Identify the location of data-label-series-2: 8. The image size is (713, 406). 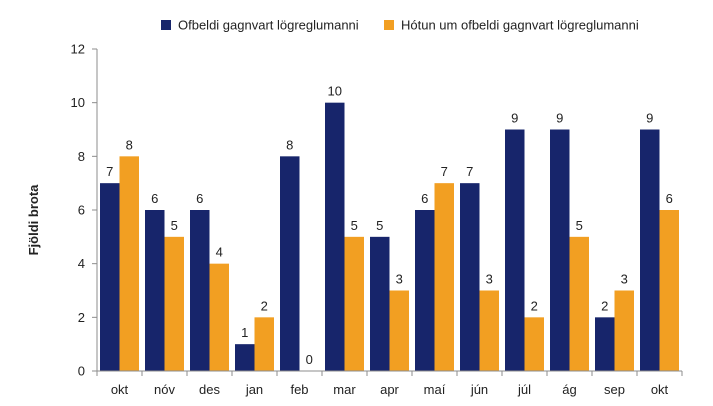
(129, 144).